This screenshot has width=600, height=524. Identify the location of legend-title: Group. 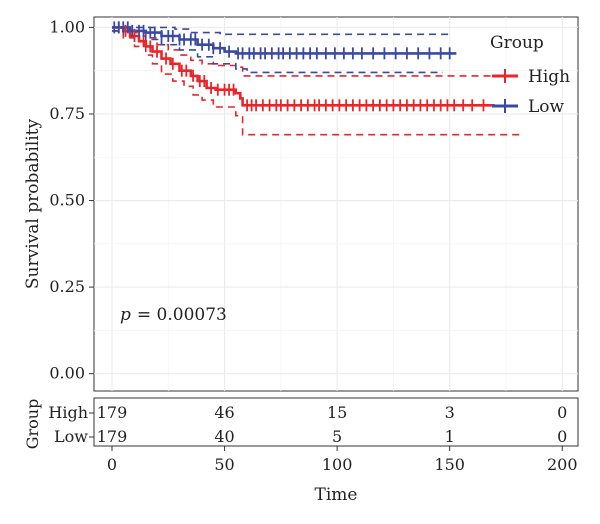
(517, 43).